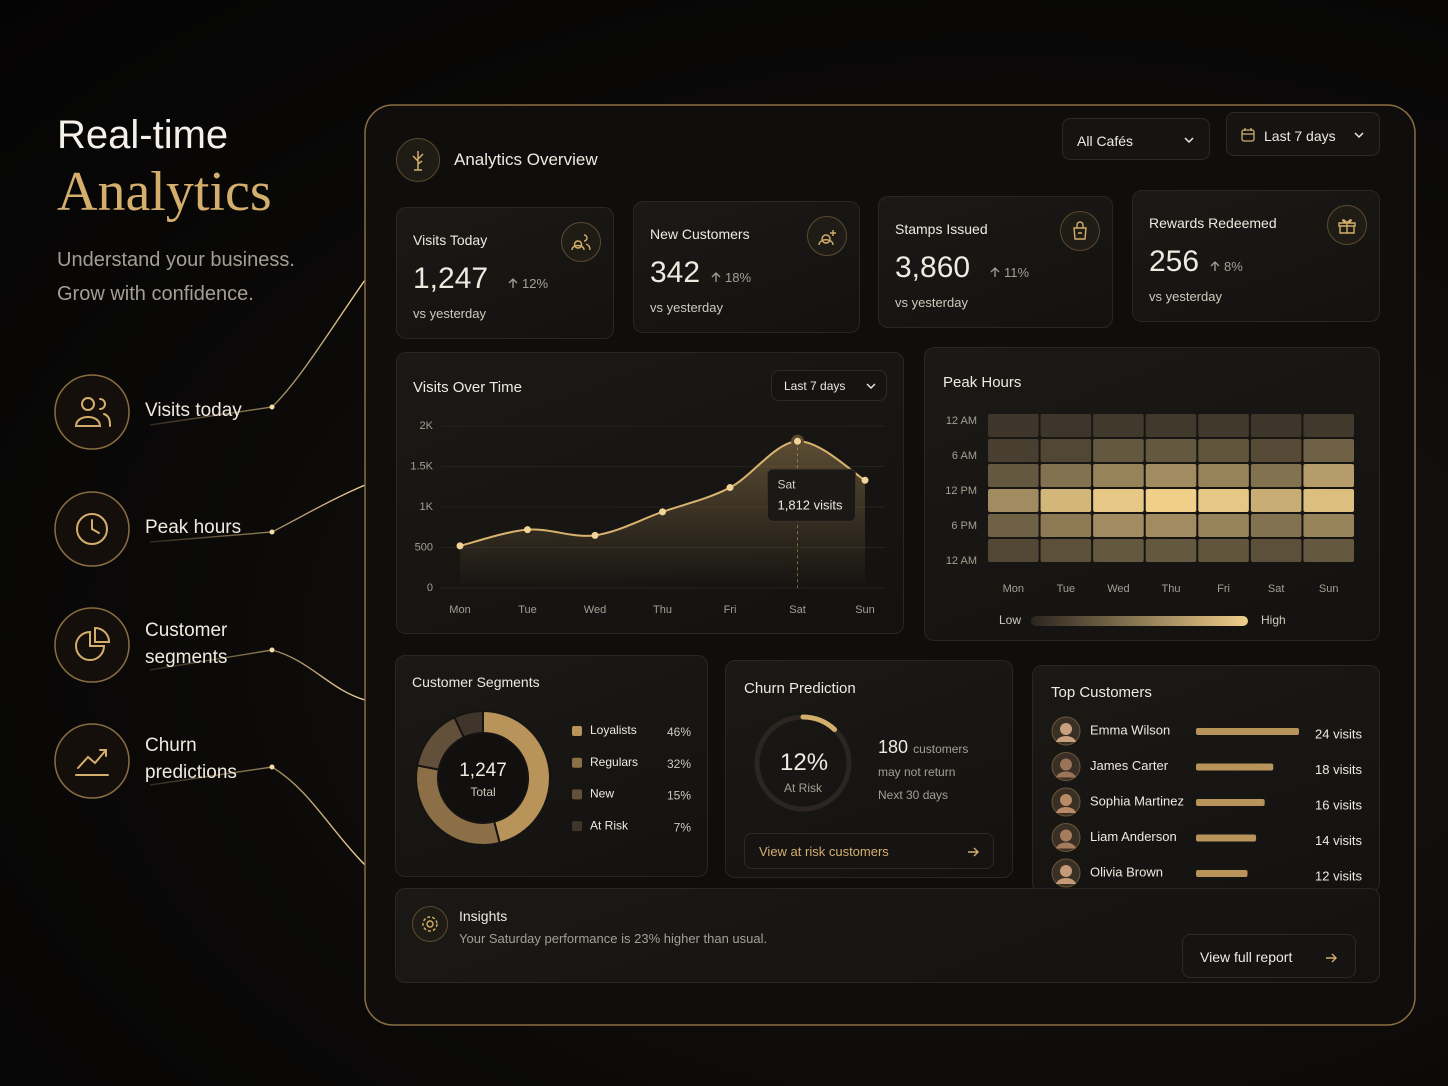 This screenshot has height=1086, width=1448. I want to click on kpi-card: New Customers 342 18% vs yesterday, so click(746, 267).